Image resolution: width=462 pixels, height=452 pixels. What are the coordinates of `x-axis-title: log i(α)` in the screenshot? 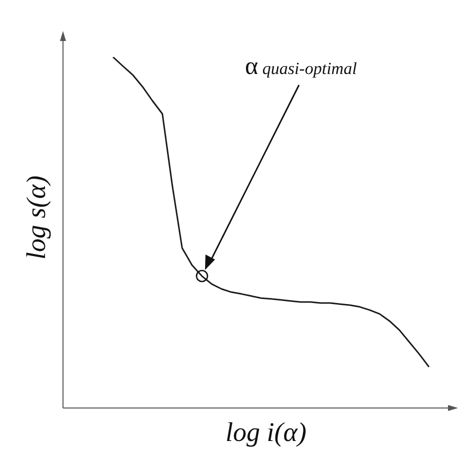 It's located at (266, 432).